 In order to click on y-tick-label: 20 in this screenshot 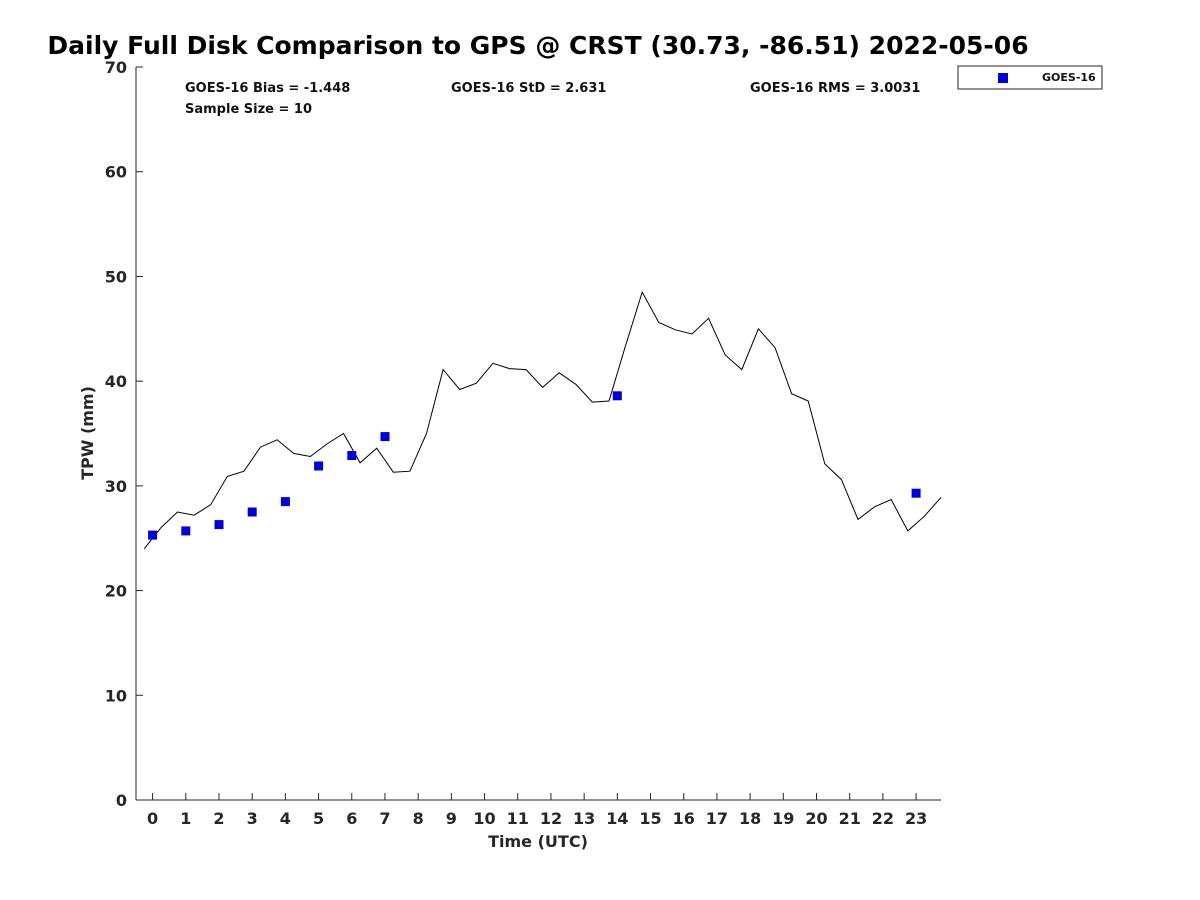, I will do `click(116, 591)`.